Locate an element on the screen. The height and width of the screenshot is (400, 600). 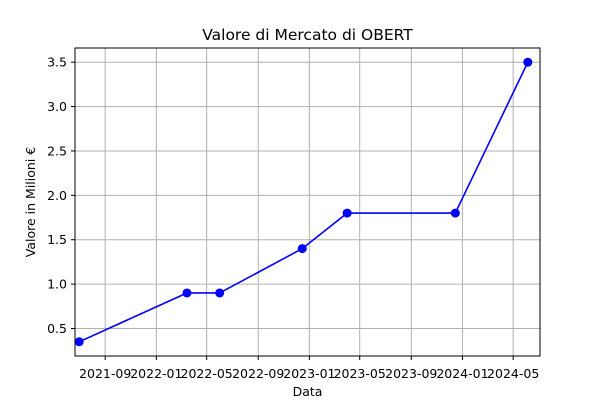
y-tick-label: 1.5 is located at coordinates (57, 239).